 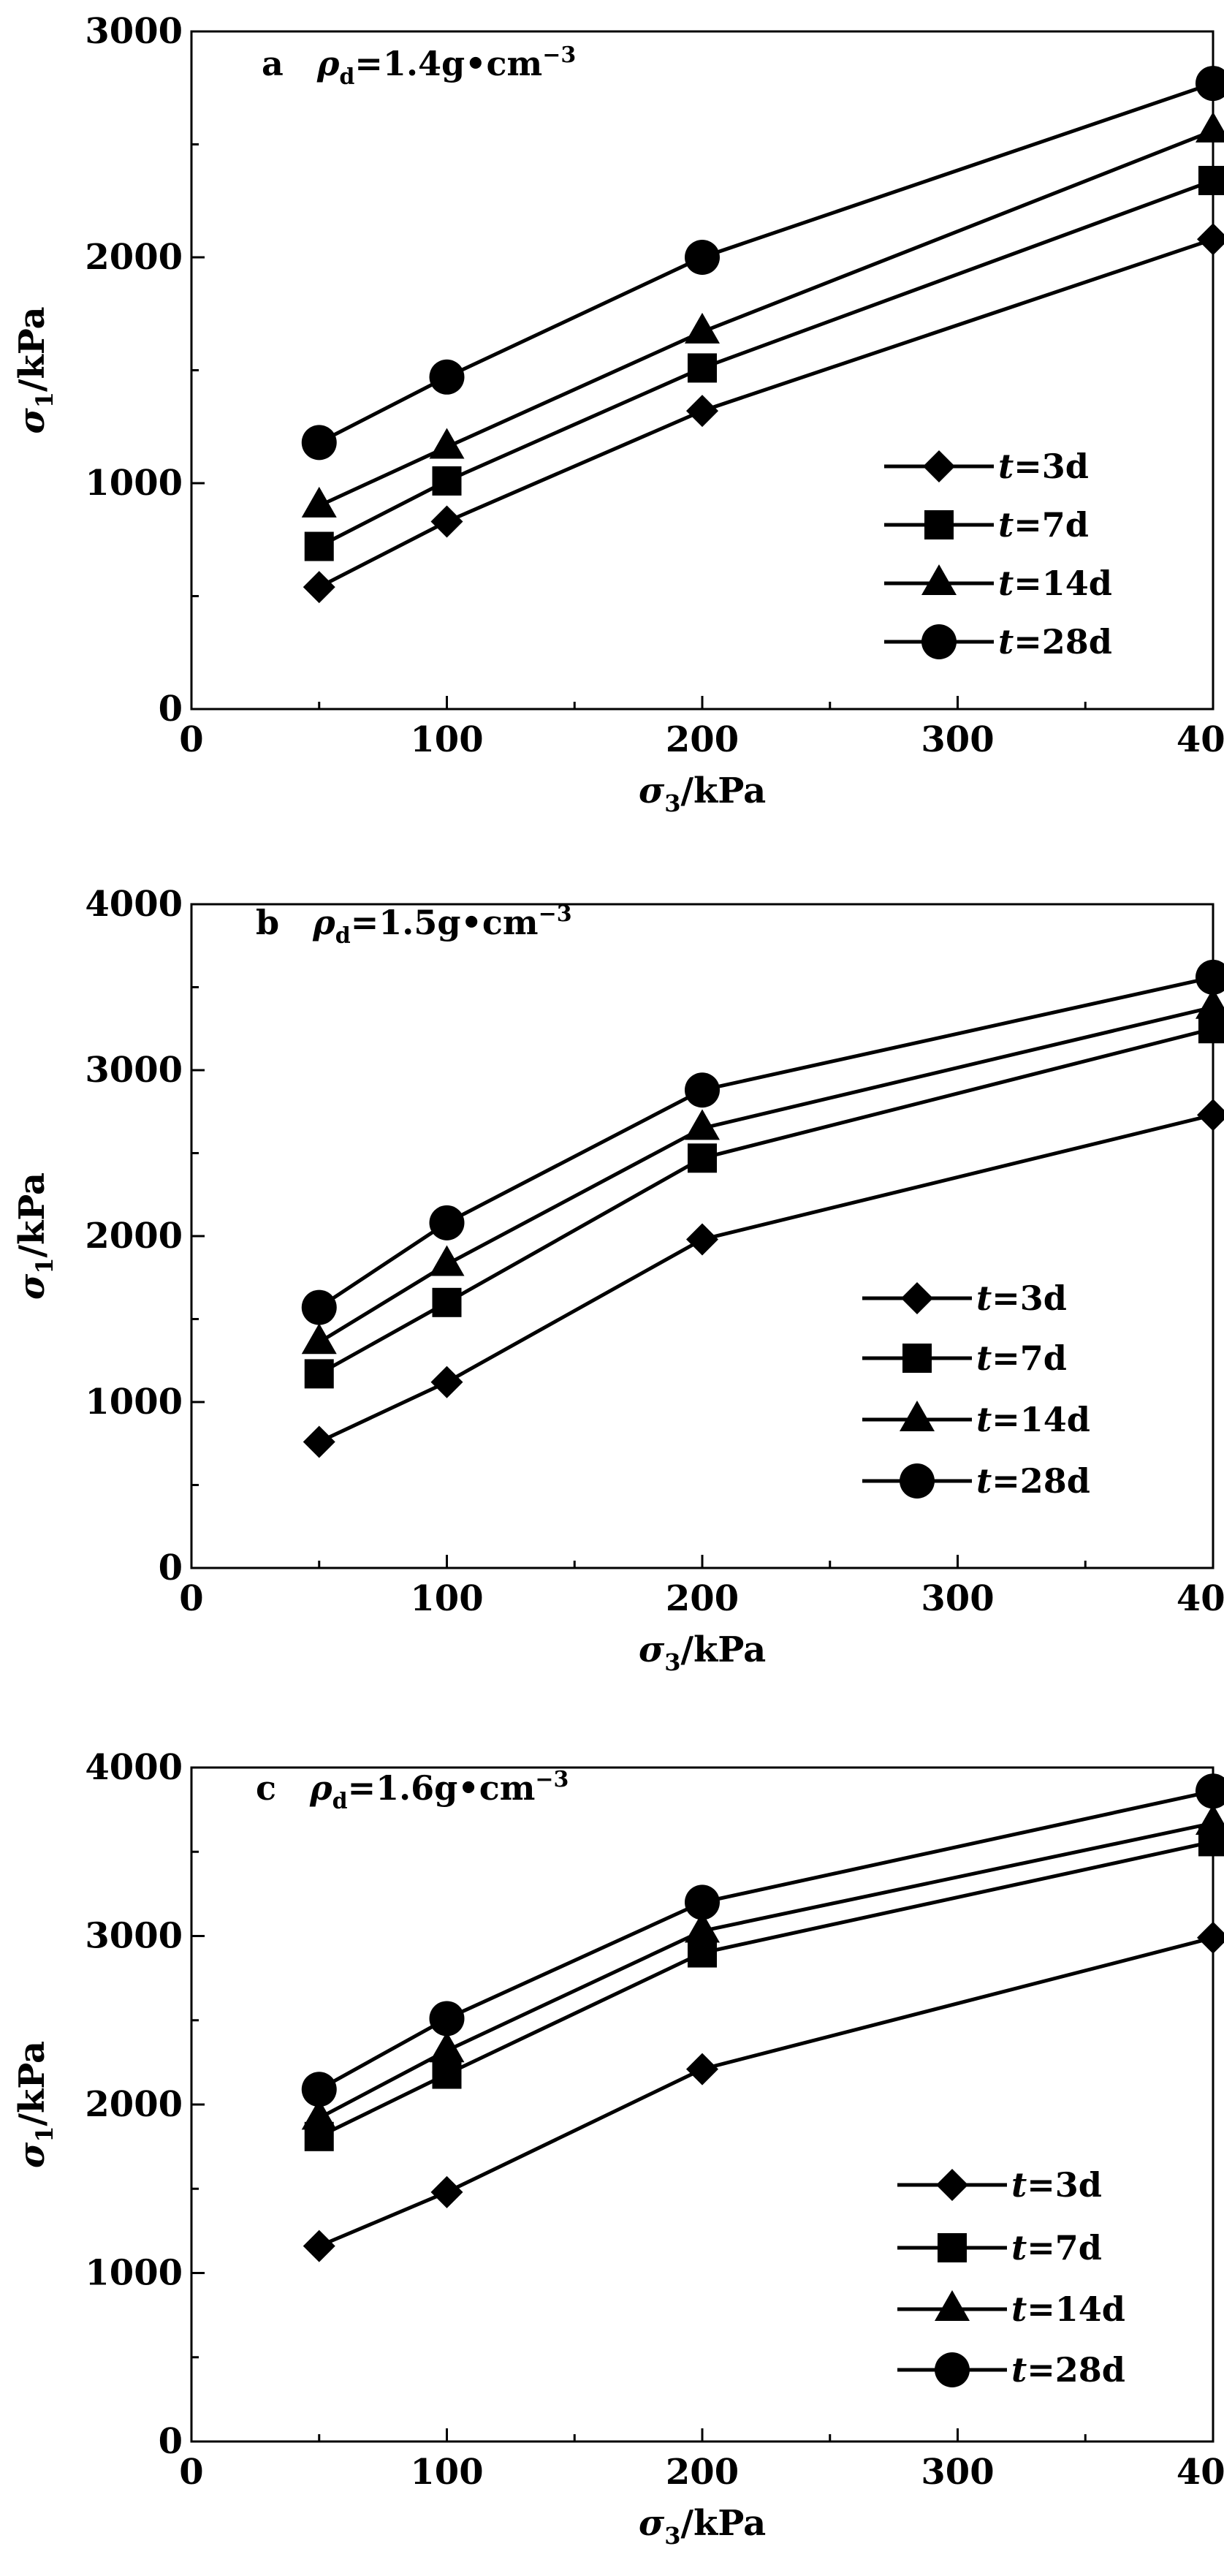 What do you see at coordinates (652, 2523) in the screenshot?
I see `x-axis-symbol: σ` at bounding box center [652, 2523].